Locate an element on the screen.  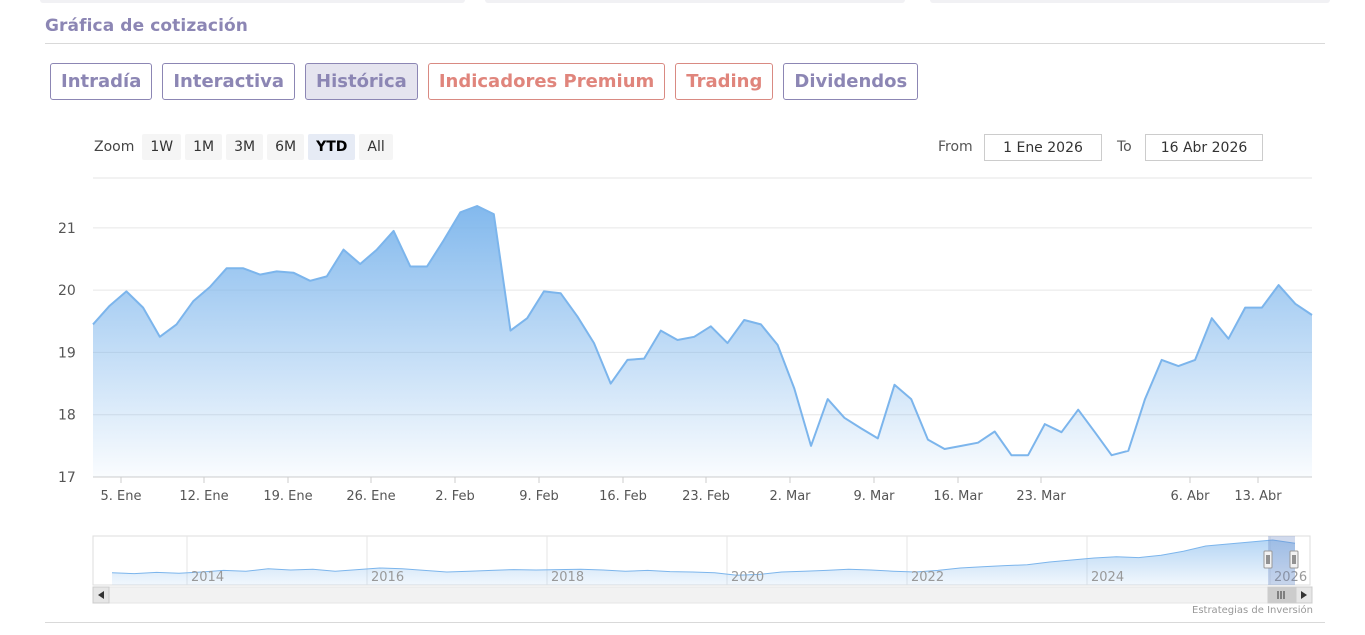
navigator-year-label: 2014 is located at coordinates (207, 577).